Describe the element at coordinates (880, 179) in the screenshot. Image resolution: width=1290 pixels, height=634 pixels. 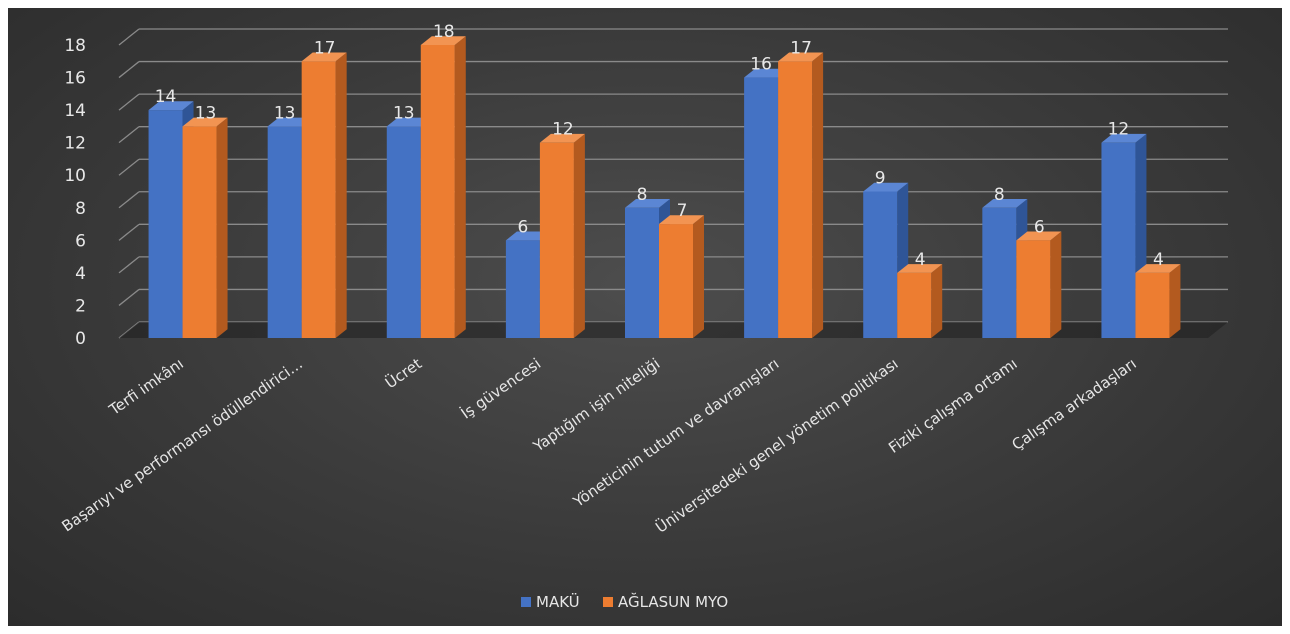
I see `data-label: 9` at that location.